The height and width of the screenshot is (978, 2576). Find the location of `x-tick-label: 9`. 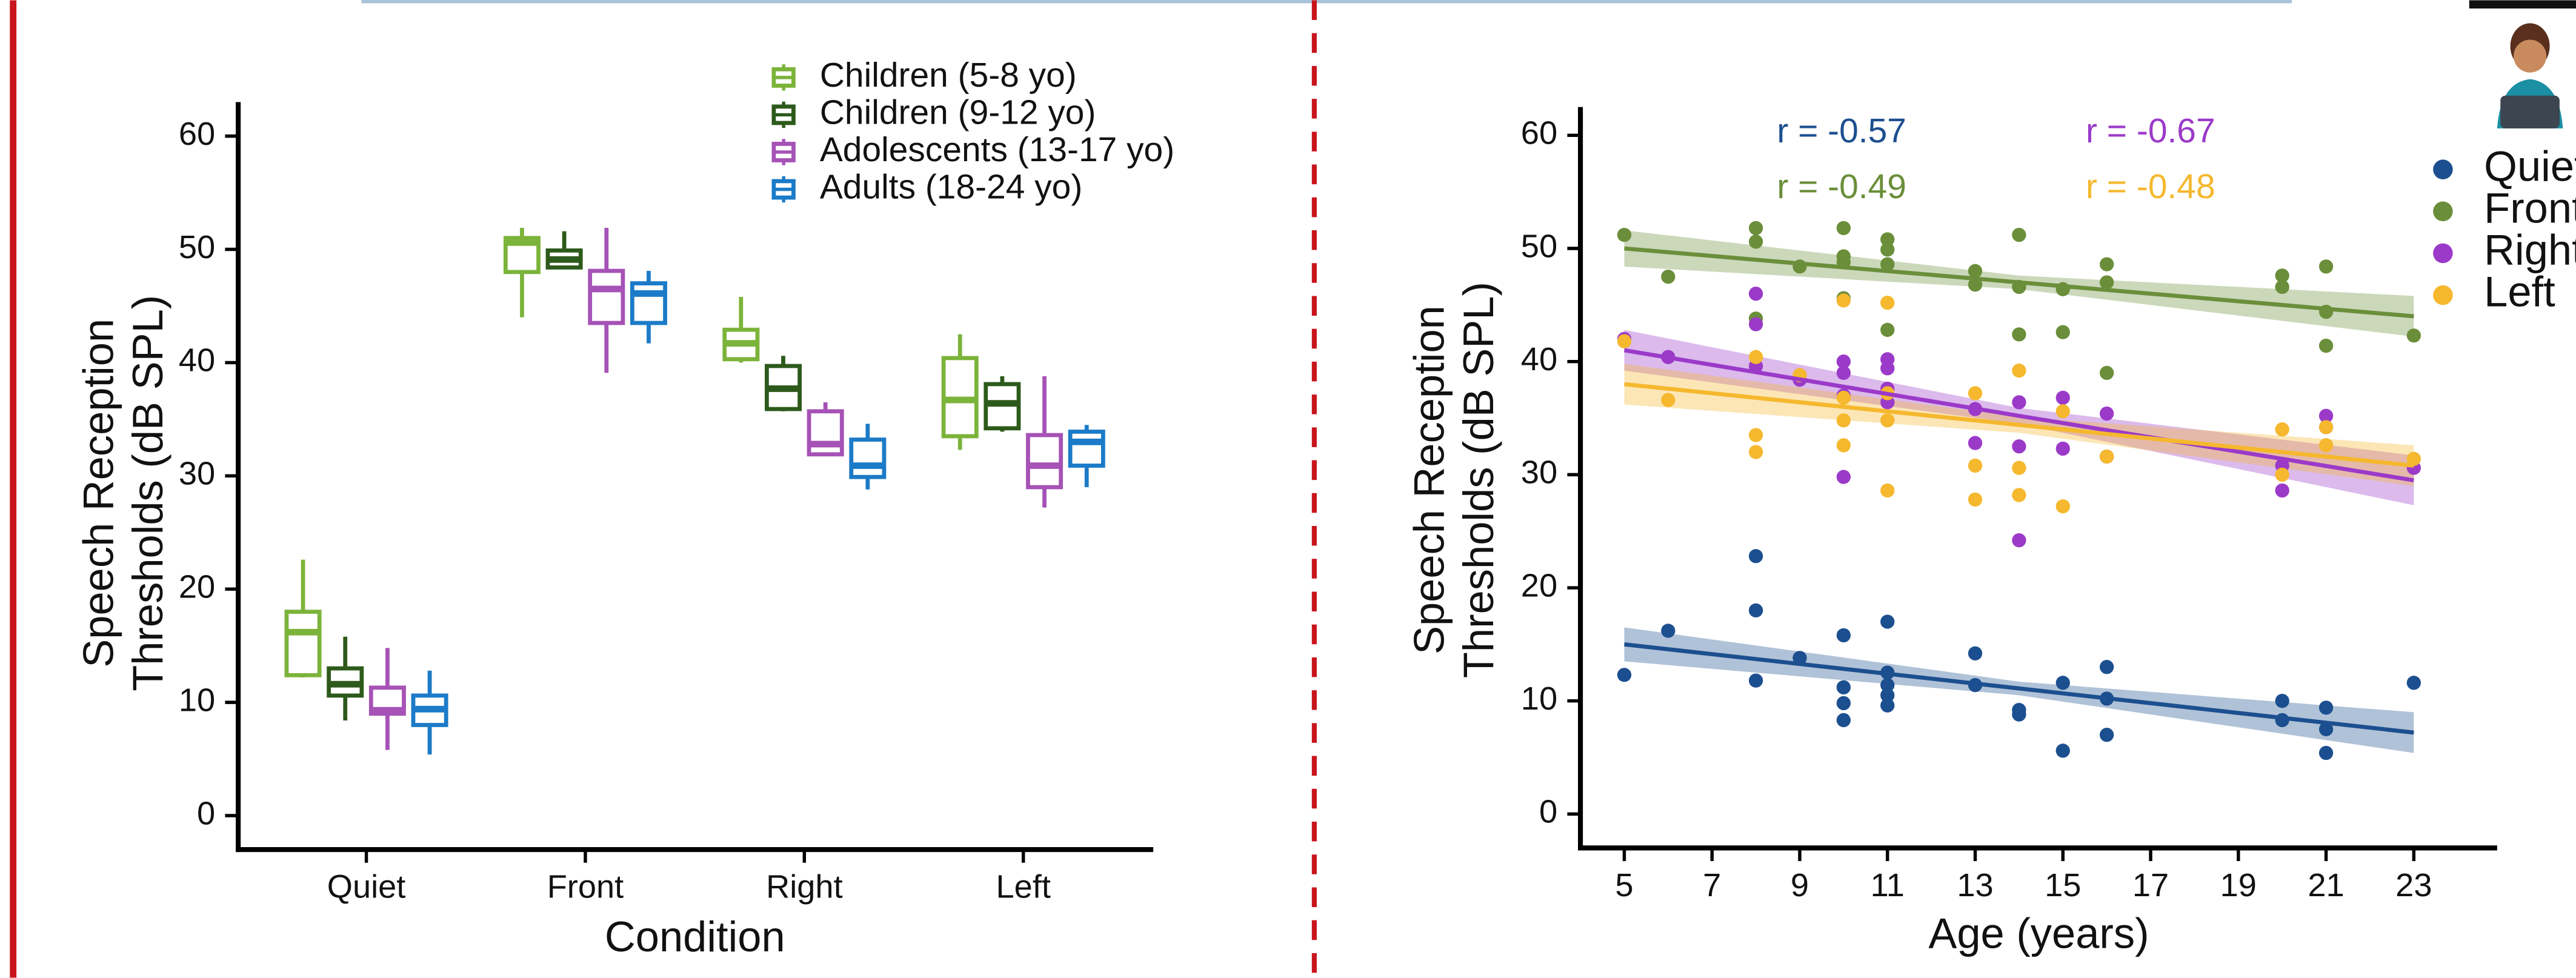

x-tick-label: 9 is located at coordinates (1800, 885).